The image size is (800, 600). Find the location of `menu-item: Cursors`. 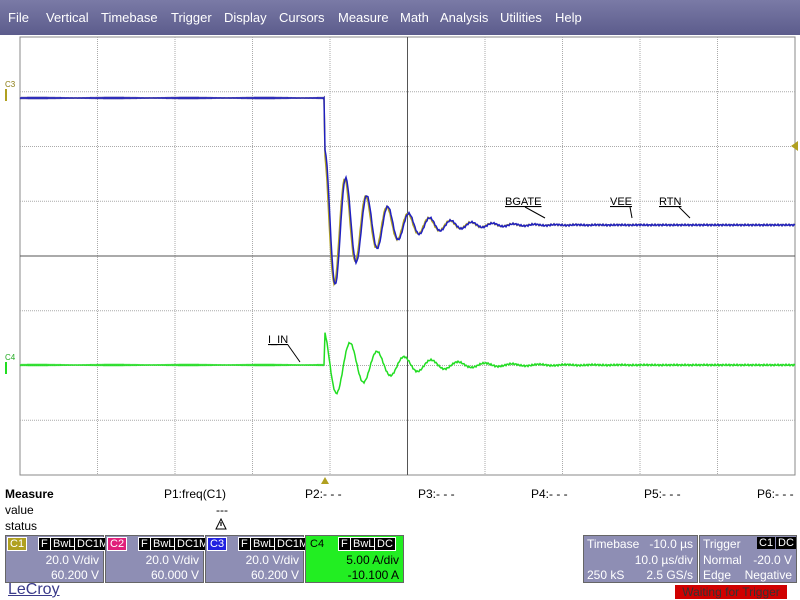

menu-item: Cursors is located at coordinates (302, 17).